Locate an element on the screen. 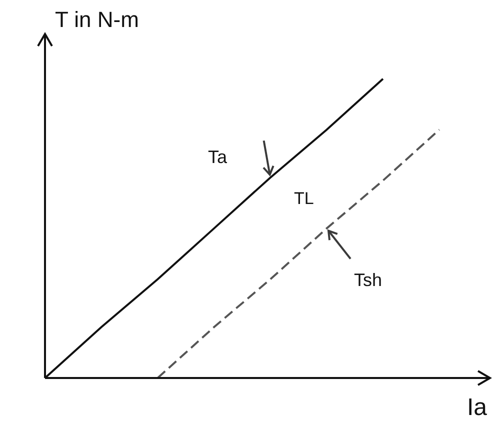 Image resolution: width=498 pixels, height=432 pixels. x-axis-title: Ia is located at coordinates (477, 407).